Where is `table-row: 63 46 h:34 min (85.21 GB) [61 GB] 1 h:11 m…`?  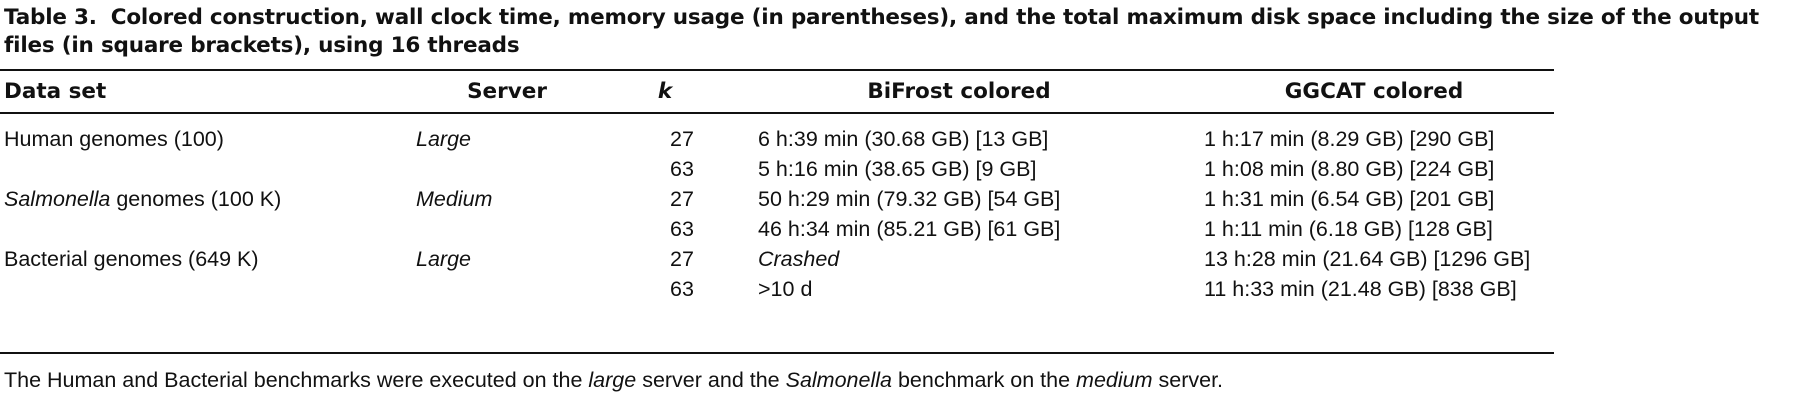
table-row: 63 46 h:34 min (85.21 GB) [61 GB] 1 h:11 m… is located at coordinates (777, 229).